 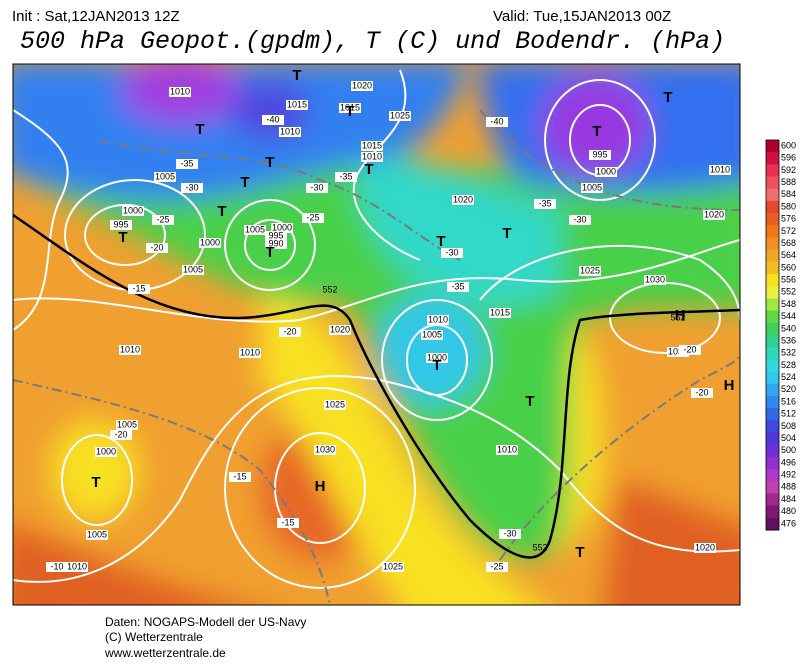 I want to click on pressure-label: 990, so click(x=275, y=243).